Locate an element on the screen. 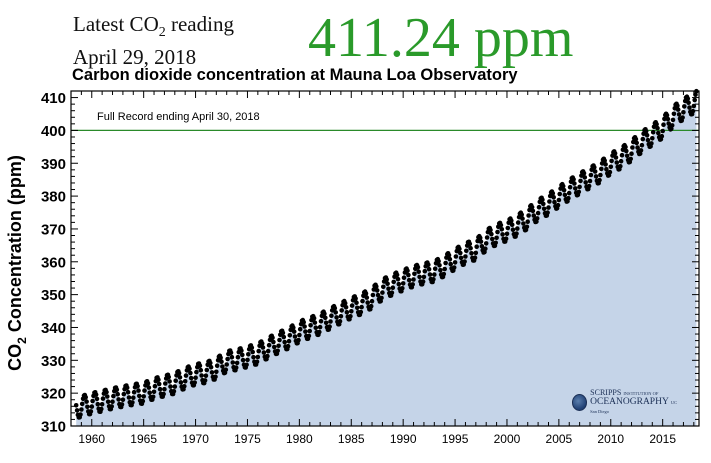  y-tick-label: 350 is located at coordinates (53, 295).